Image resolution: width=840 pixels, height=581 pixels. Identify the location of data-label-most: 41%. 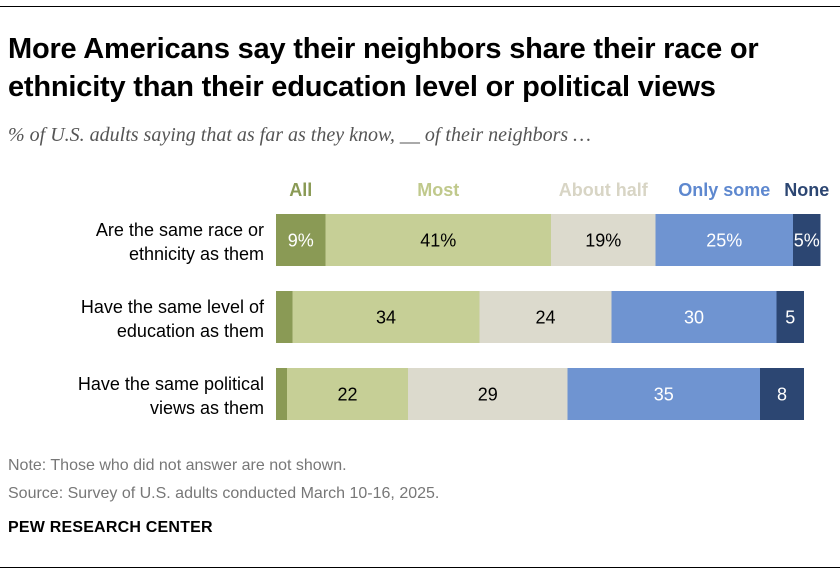
(438, 241).